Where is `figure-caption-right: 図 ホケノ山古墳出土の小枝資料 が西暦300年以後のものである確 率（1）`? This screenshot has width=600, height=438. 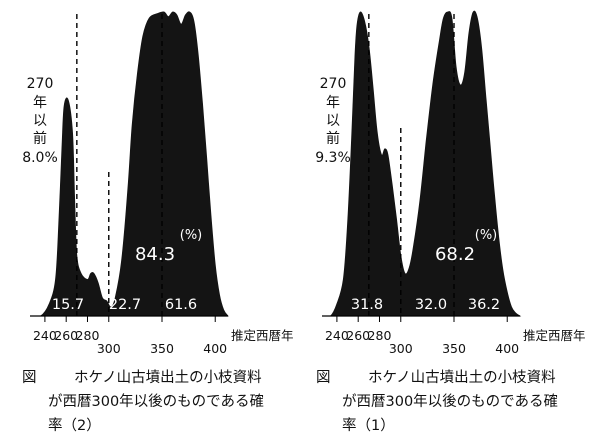
figure-caption-right: 図 ホケノ山古墳出土の小枝資料 が西暦300年以後のものである確 率（1） is located at coordinates (437, 402).